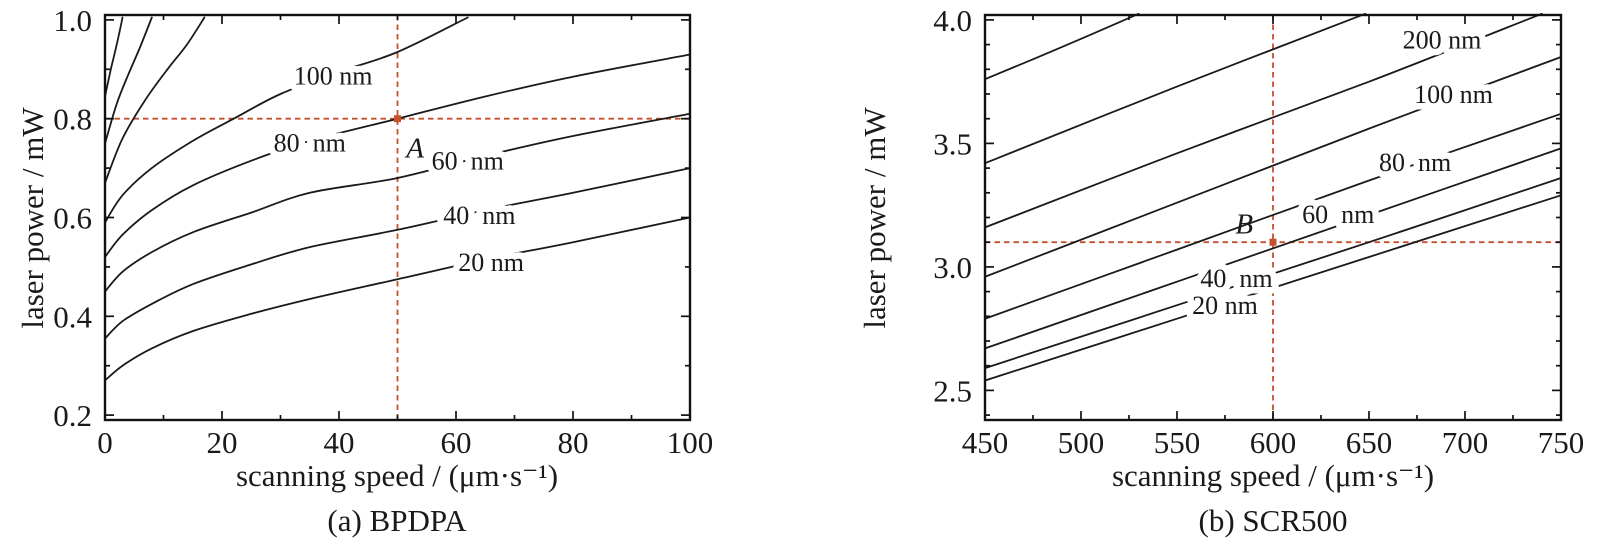 This screenshot has width=1598, height=557. Describe the element at coordinates (72, 20) in the screenshot. I see `y-tick-label: 1.0` at that location.